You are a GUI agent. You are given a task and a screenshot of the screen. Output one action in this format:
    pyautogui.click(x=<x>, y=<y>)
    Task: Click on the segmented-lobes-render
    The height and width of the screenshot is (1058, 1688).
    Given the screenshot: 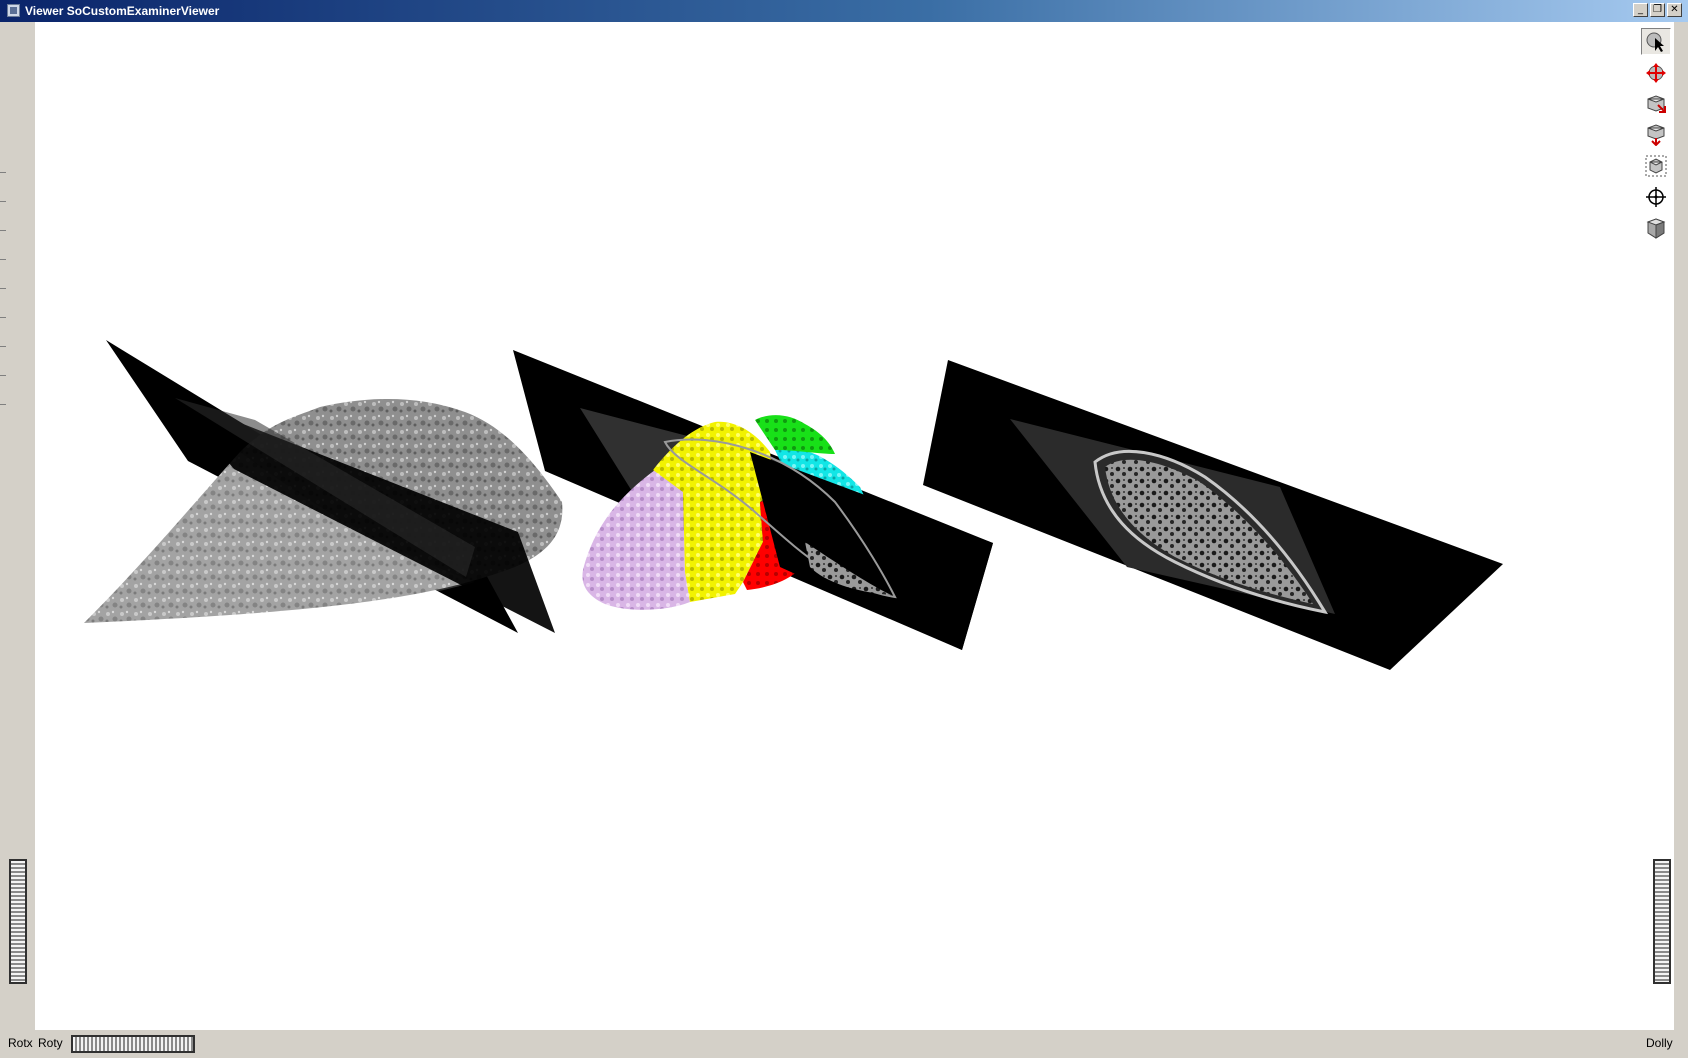 What is the action you would take?
    pyautogui.click(x=753, y=500)
    